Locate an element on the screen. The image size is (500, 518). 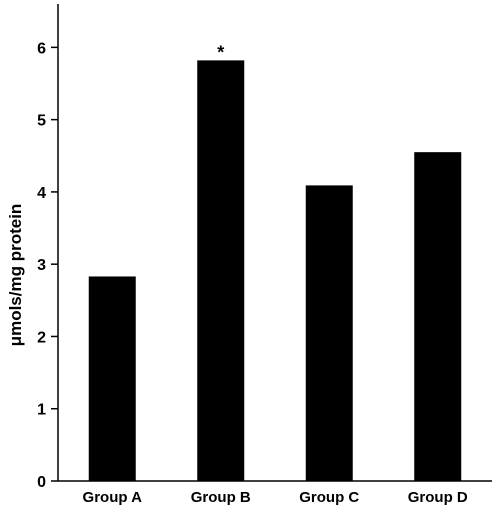
y-ticks: 0 1 2 3 4 5 6 is located at coordinates (47, 265).